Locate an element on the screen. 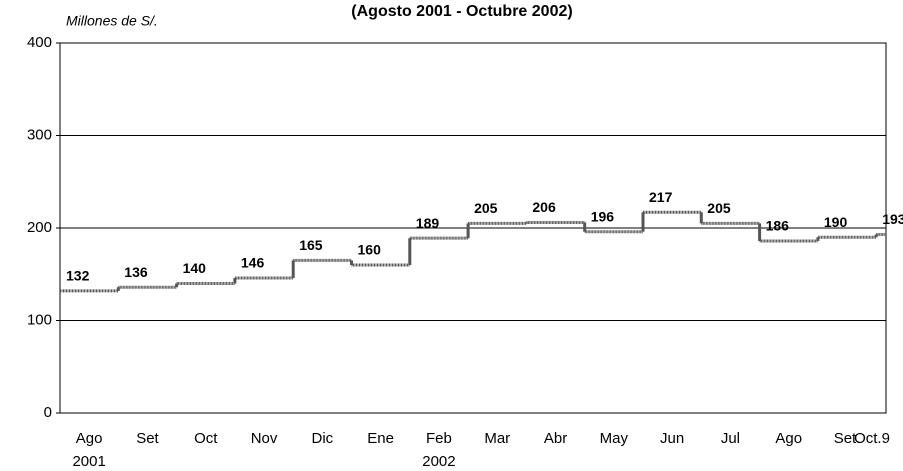  value-label: 206 is located at coordinates (544, 207).